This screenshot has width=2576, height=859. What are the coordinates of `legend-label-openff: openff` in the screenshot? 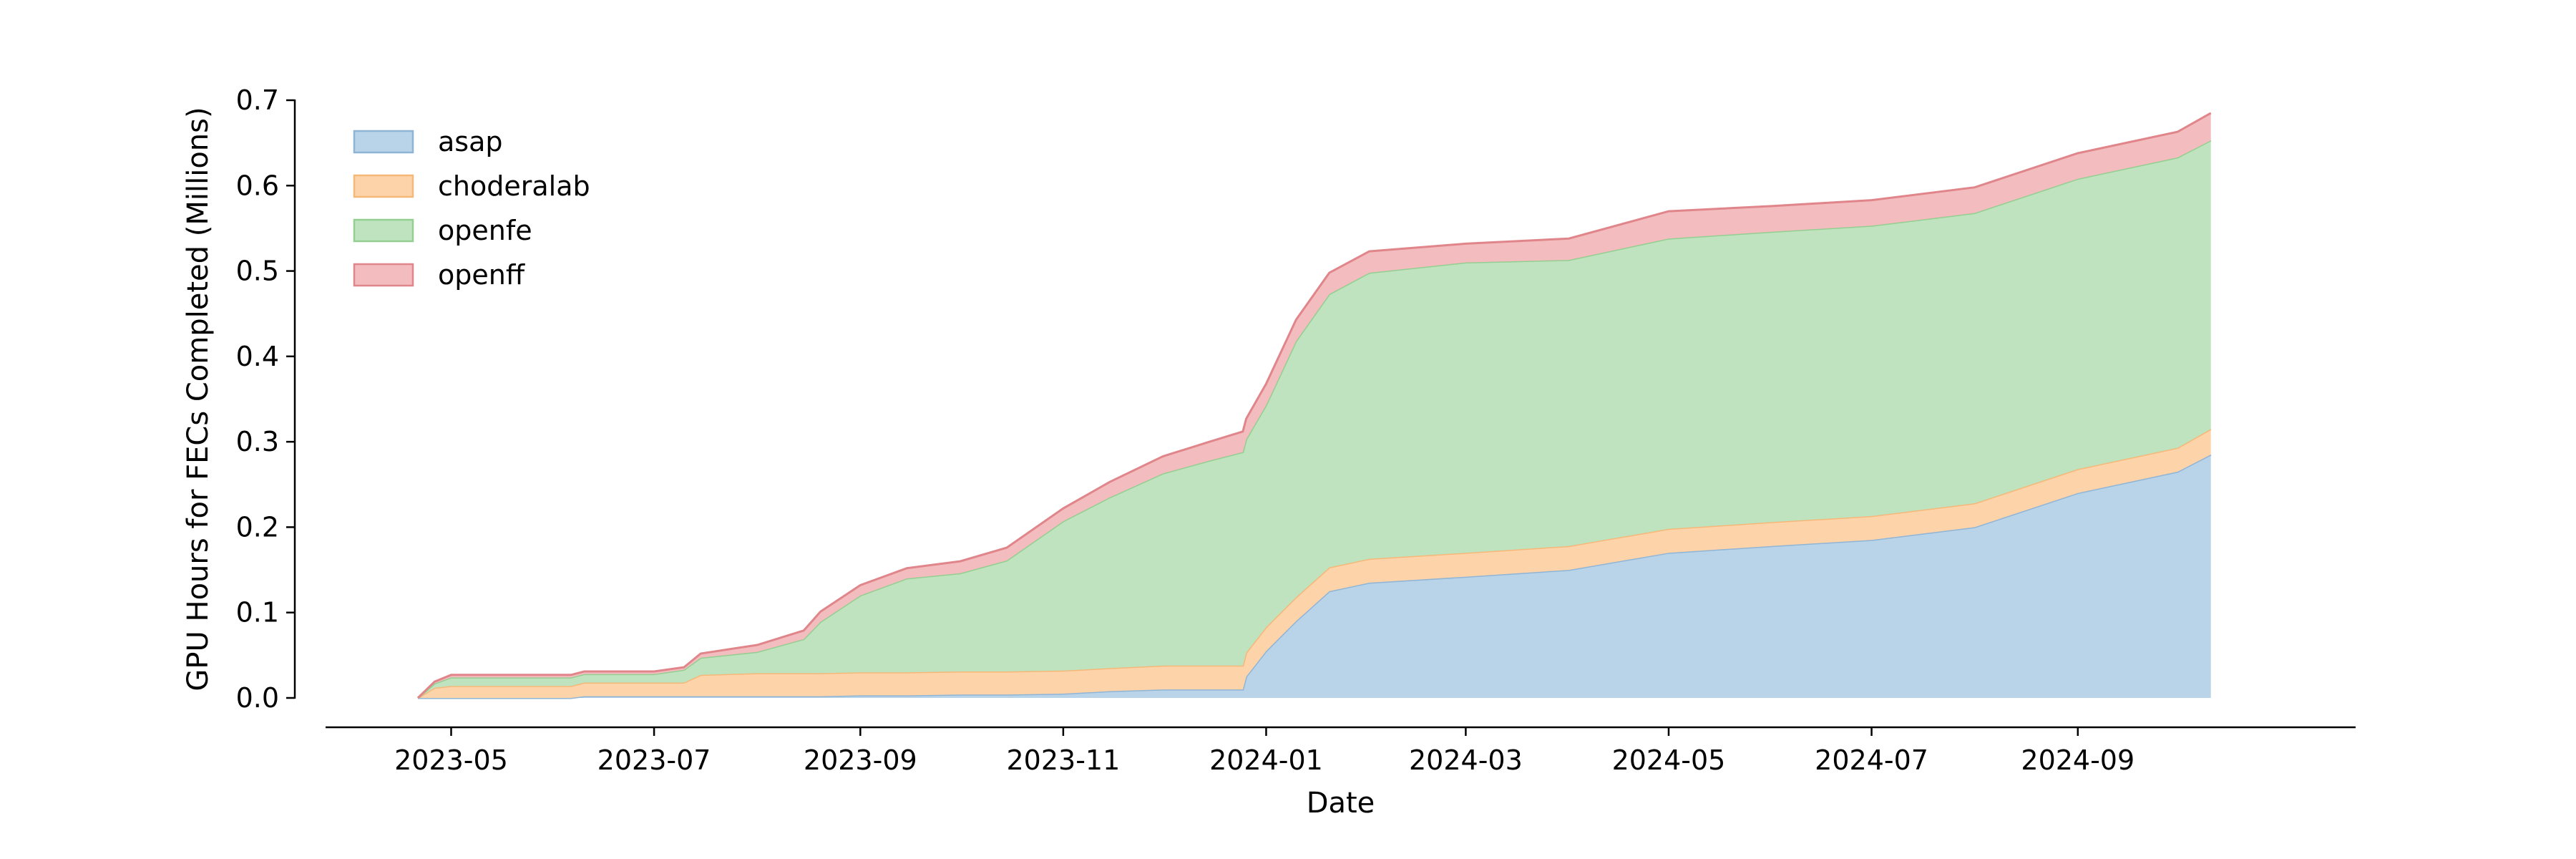 It's located at (481, 275).